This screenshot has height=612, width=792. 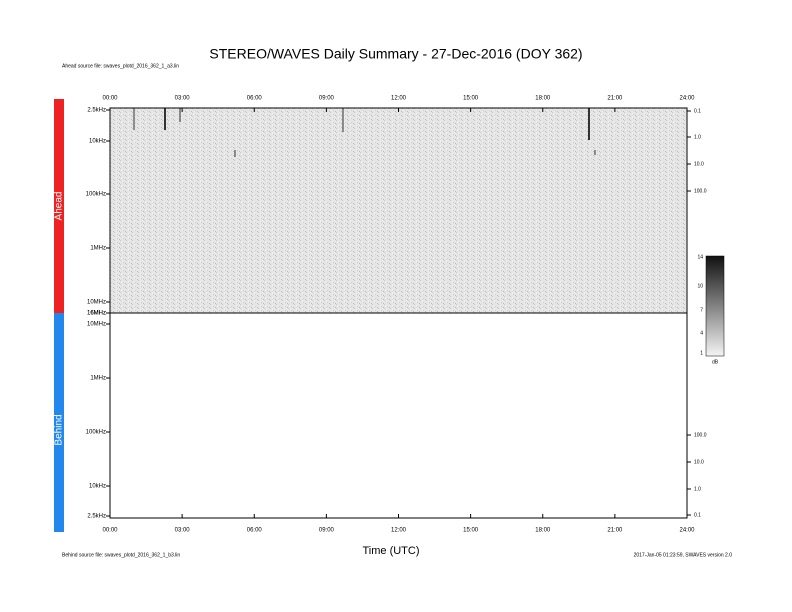 What do you see at coordinates (96, 314) in the screenshot?
I see `y-tick-label: 16MHz` at bounding box center [96, 314].